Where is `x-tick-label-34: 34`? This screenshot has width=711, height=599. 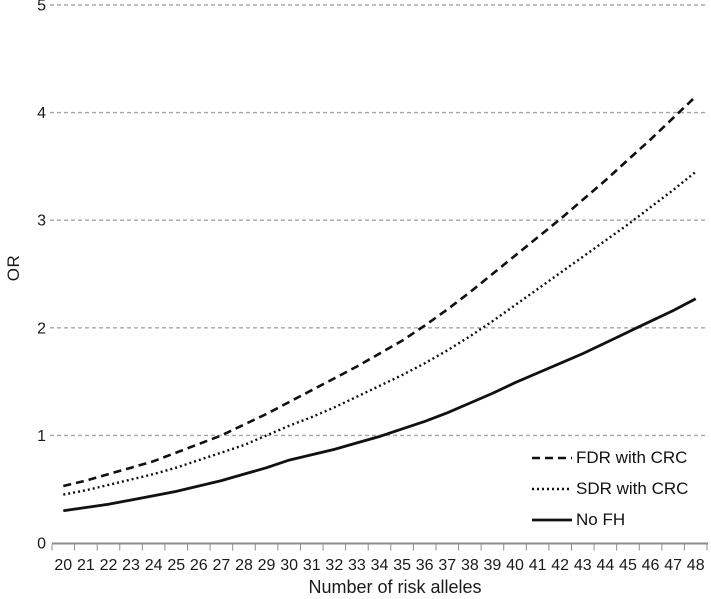 x-tick-label-34: 34 is located at coordinates (380, 565).